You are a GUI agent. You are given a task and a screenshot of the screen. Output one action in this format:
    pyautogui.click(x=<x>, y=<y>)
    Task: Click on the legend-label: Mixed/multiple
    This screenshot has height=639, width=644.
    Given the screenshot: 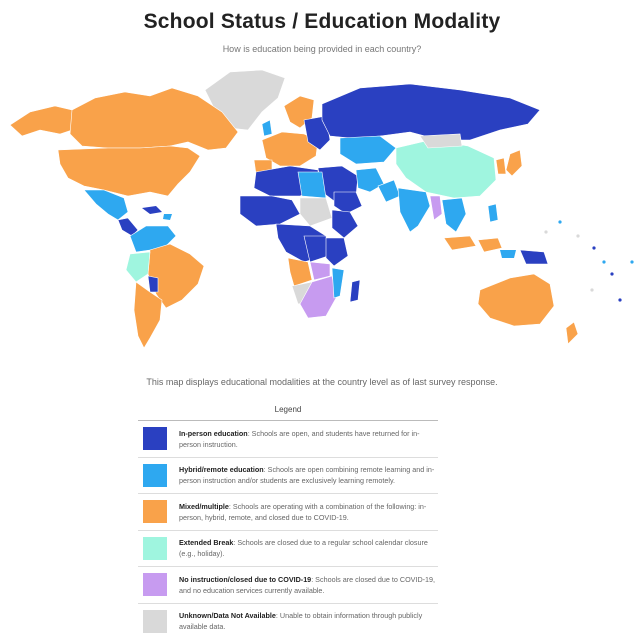 What is the action you would take?
    pyautogui.click(x=204, y=506)
    